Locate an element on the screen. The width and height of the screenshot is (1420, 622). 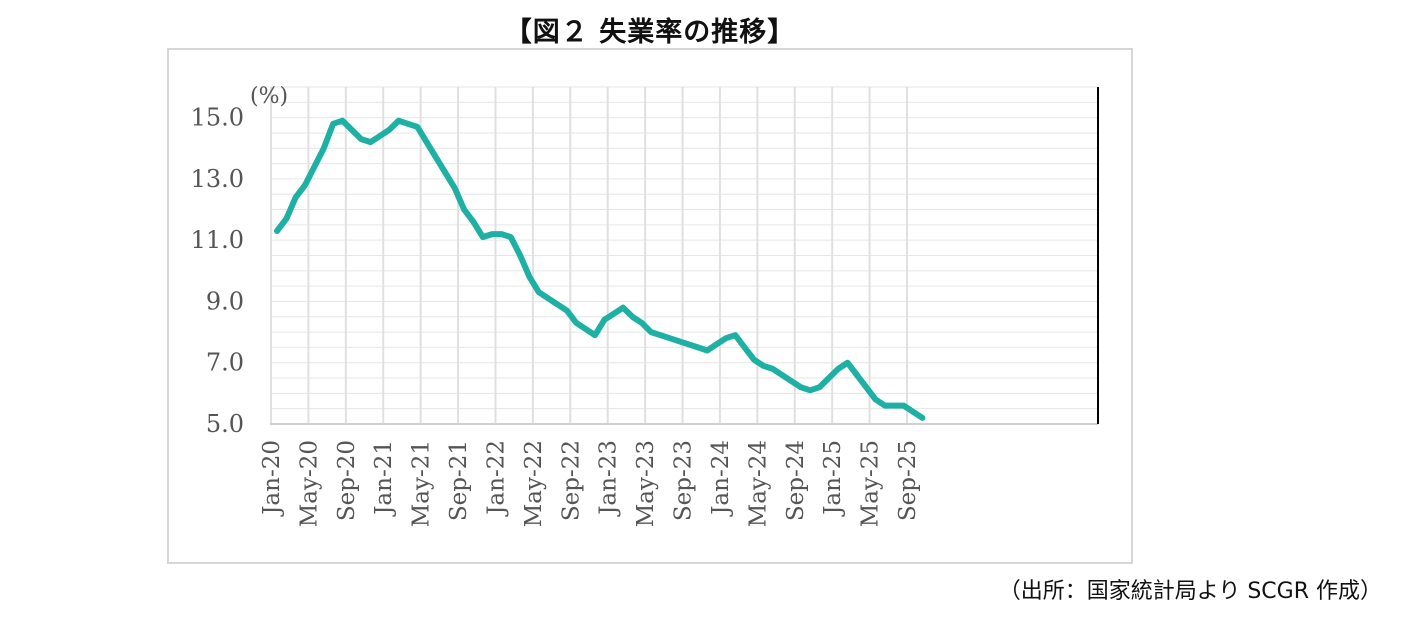
x-tick-label: May-24 is located at coordinates (758, 483).